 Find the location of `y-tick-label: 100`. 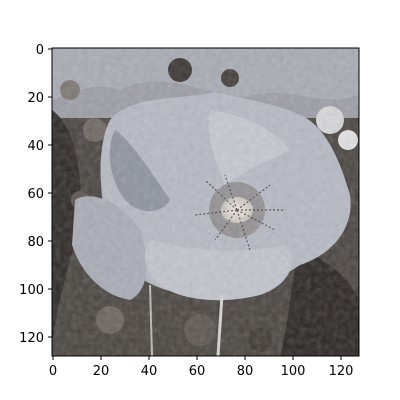

y-tick-label: 100 is located at coordinates (31, 290).